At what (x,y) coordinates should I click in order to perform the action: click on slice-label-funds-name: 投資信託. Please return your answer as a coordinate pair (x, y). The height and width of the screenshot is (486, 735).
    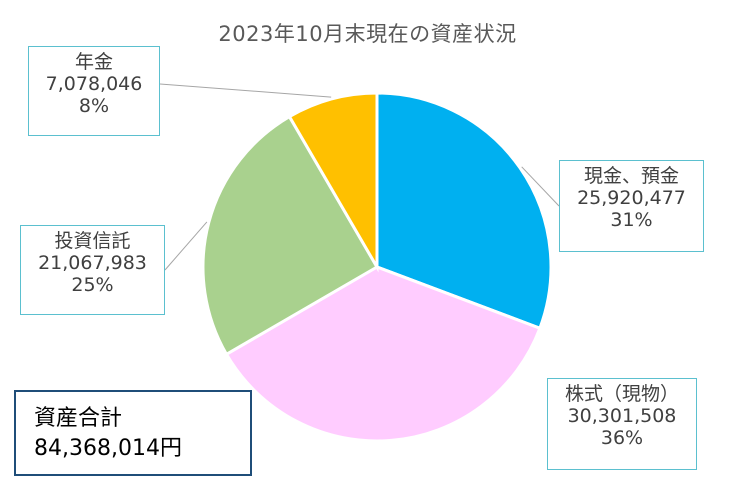
    Looking at the image, I should click on (92, 241).